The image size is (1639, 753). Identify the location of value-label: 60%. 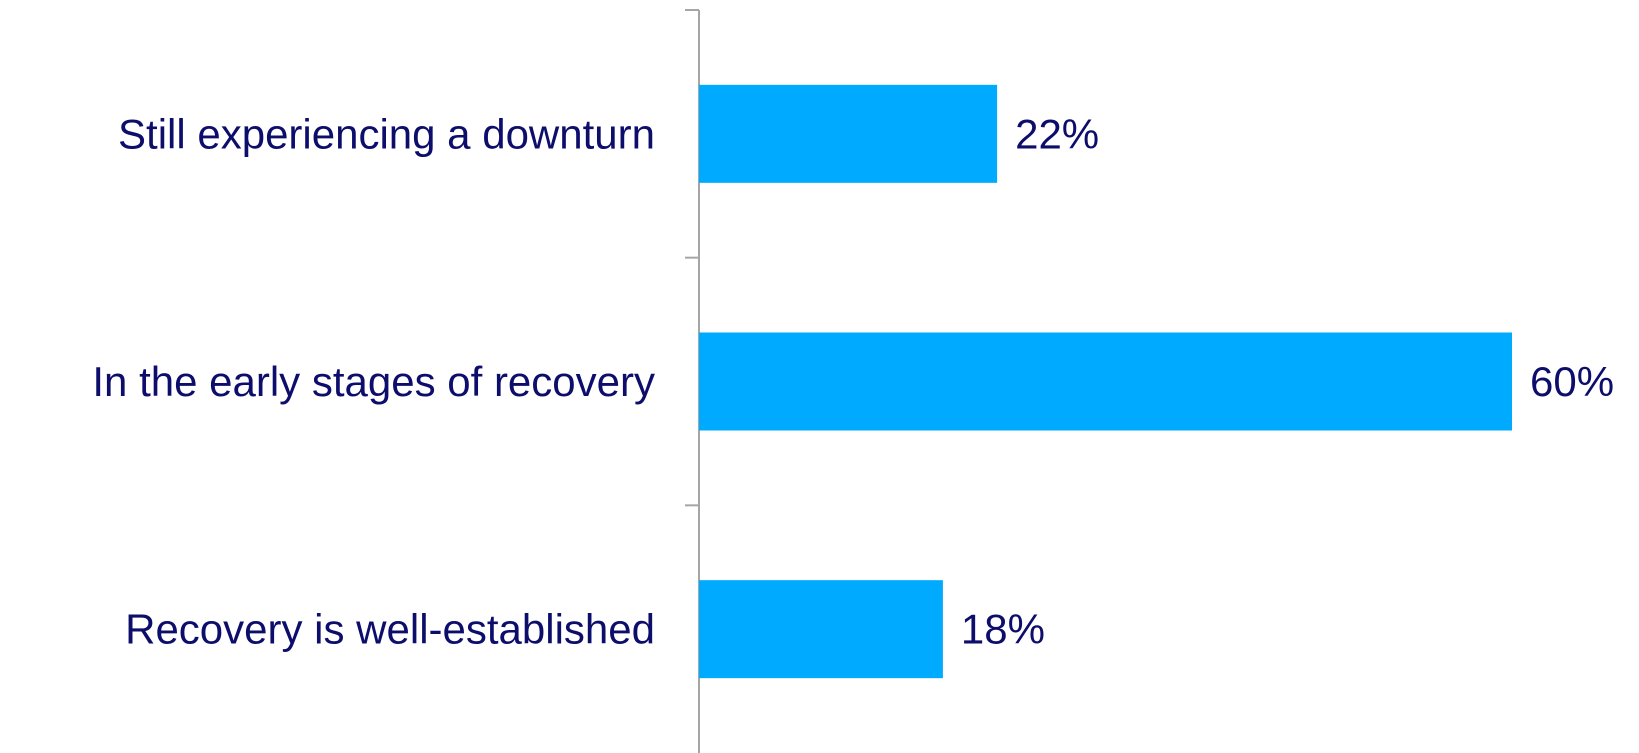
(1572, 381).